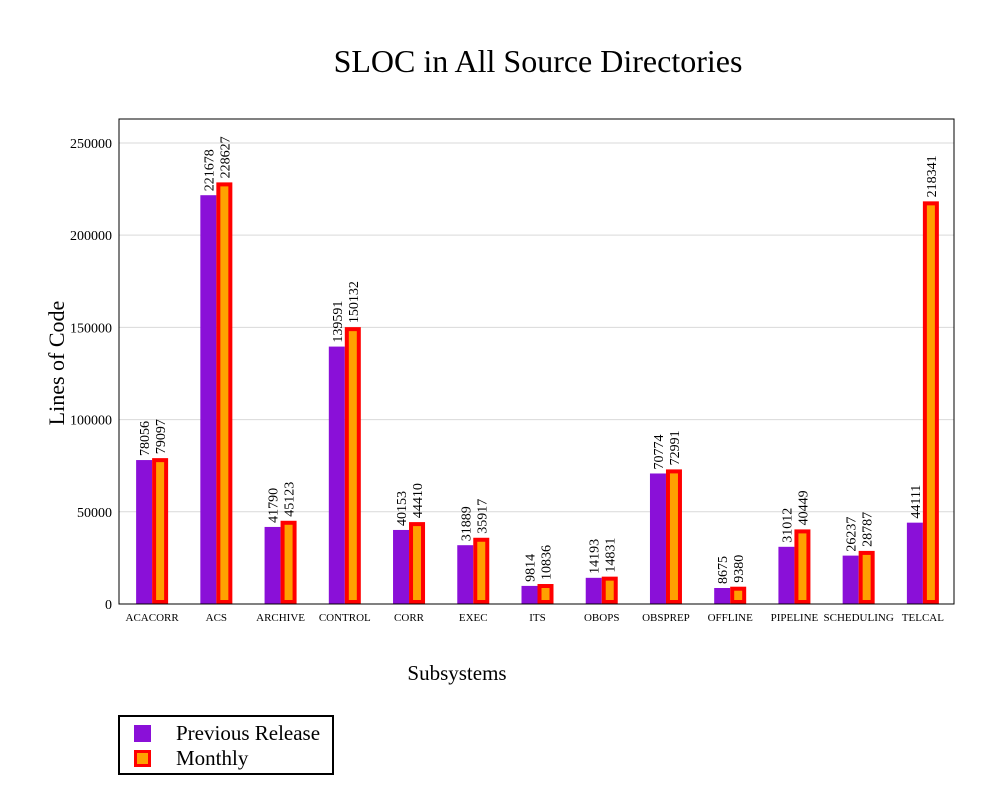 This screenshot has width=1000, height=795. What do you see at coordinates (545, 594) in the screenshot?
I see `bar-monthly-its` at bounding box center [545, 594].